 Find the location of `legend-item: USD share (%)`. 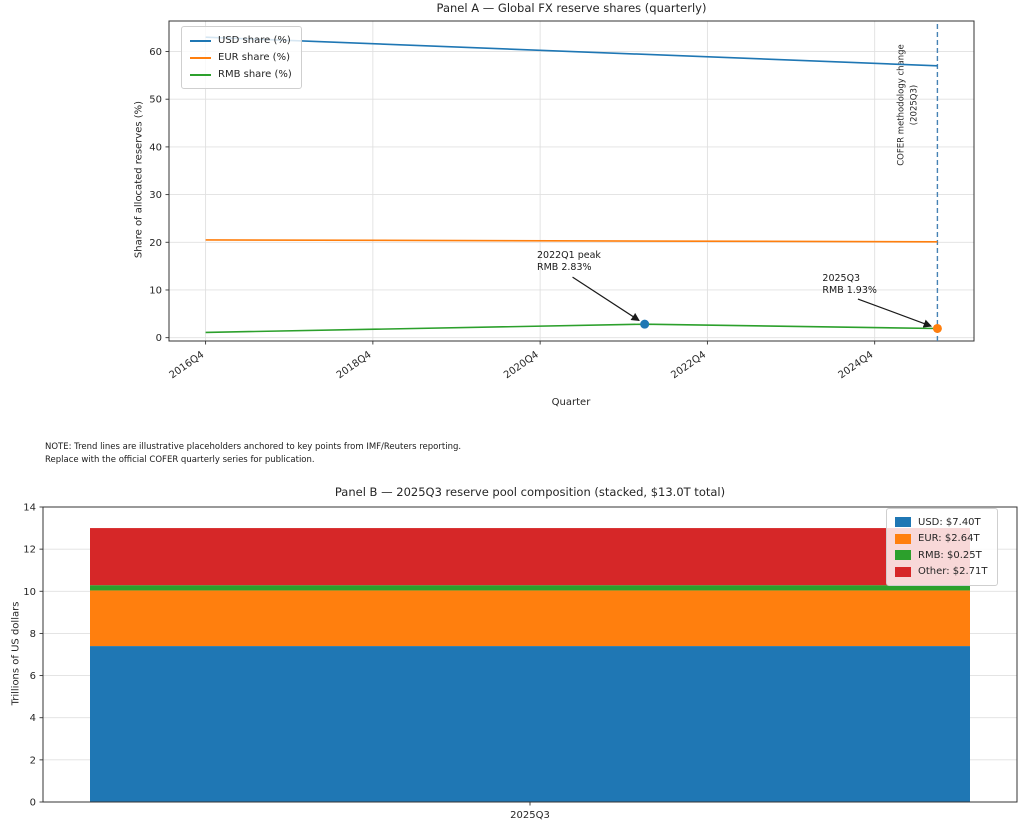

legend-item: USD share (%) is located at coordinates (241, 40).